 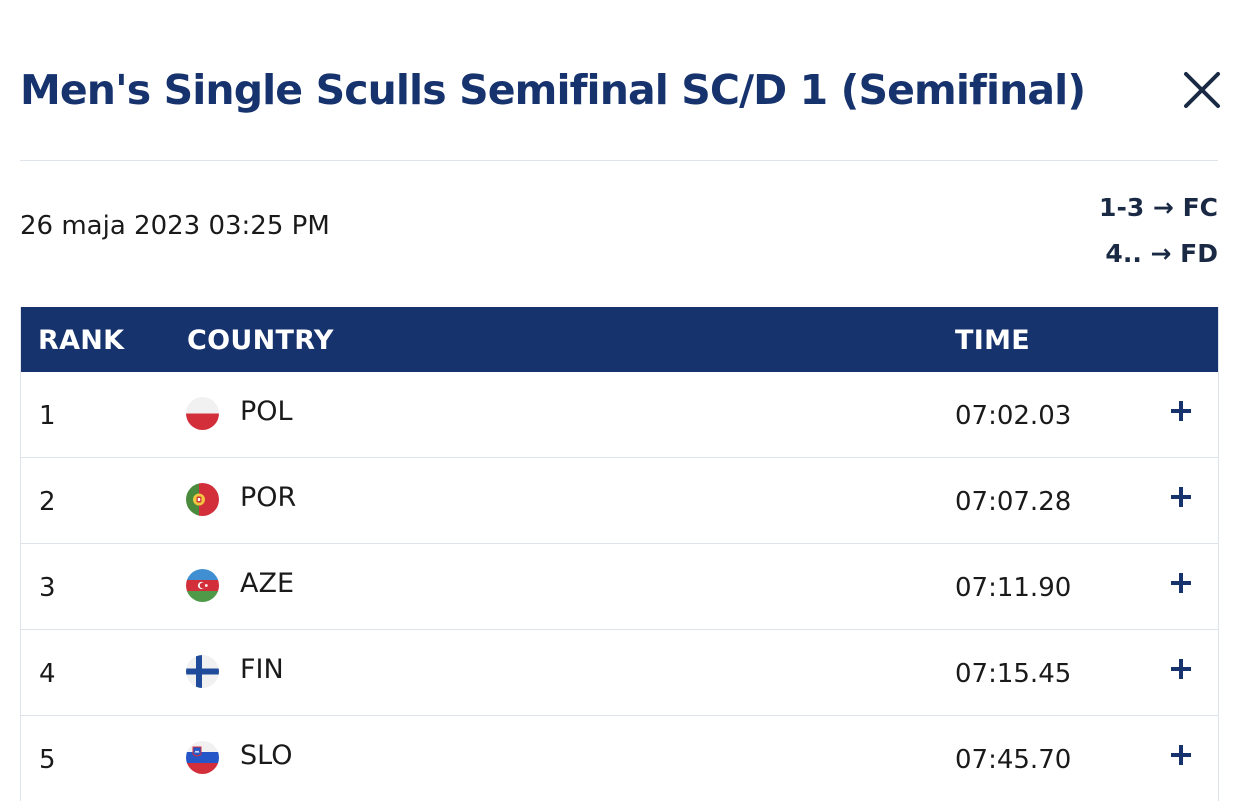 I want to click on progression-rules: 1-3 → FC 4.. → FD, so click(x=1158, y=231).